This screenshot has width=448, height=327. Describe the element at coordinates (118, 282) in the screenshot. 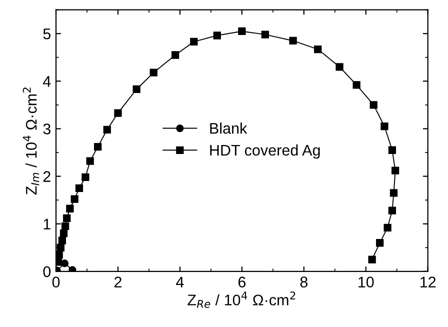

I see `x-tick-label: 2` at that location.